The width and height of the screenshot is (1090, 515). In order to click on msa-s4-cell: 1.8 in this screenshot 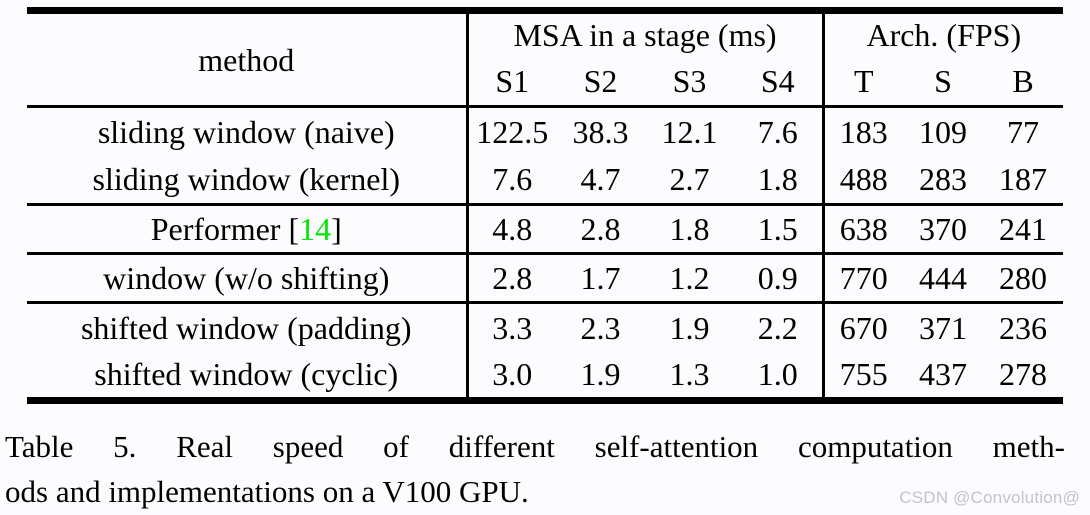, I will do `click(779, 180)`.